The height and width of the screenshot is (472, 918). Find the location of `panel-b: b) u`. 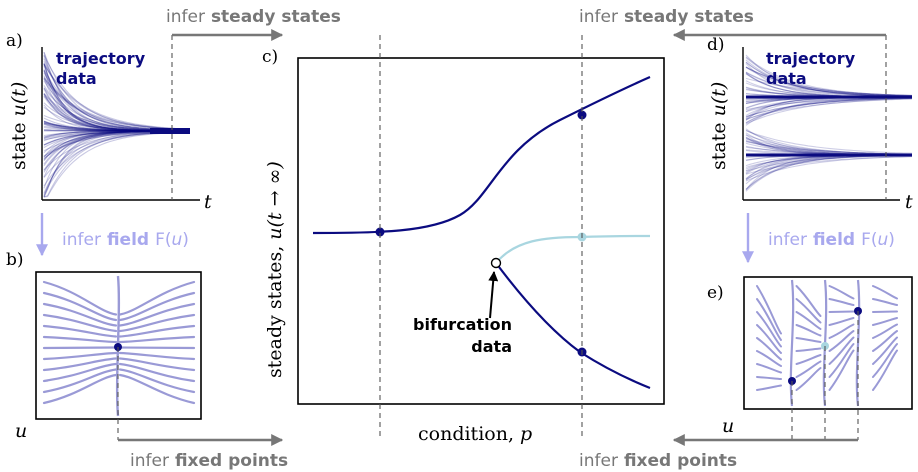

panel-b: b) u is located at coordinates (104, 346).